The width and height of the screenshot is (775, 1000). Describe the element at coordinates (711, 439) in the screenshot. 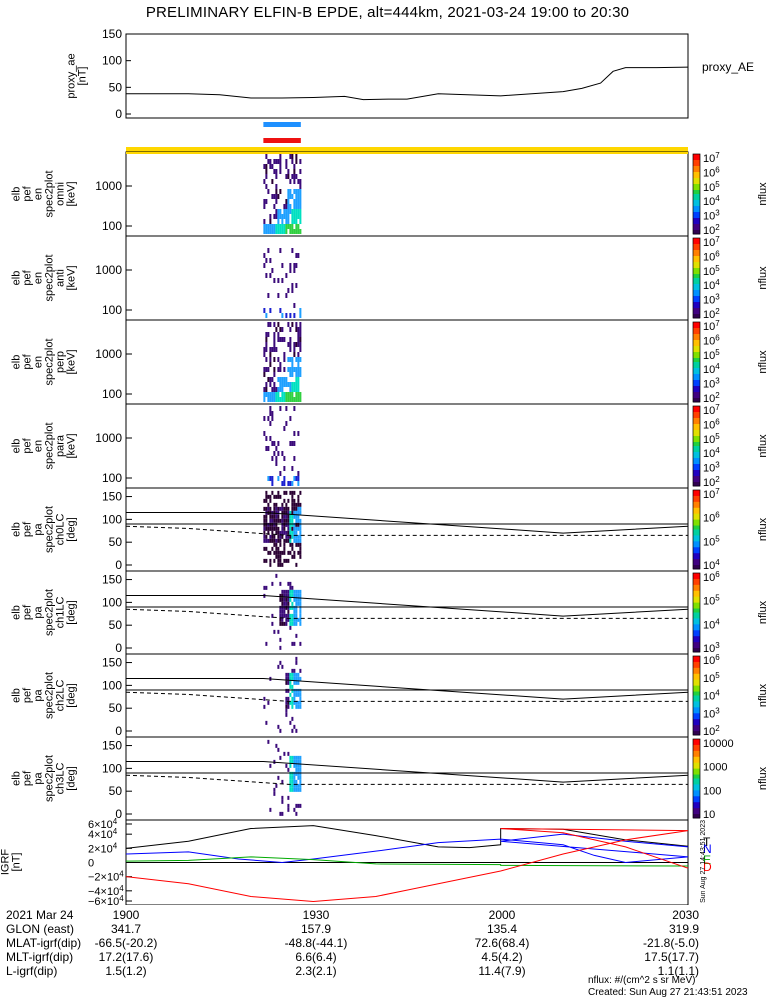

I see `colorbar-tick-label: 10⁵` at that location.